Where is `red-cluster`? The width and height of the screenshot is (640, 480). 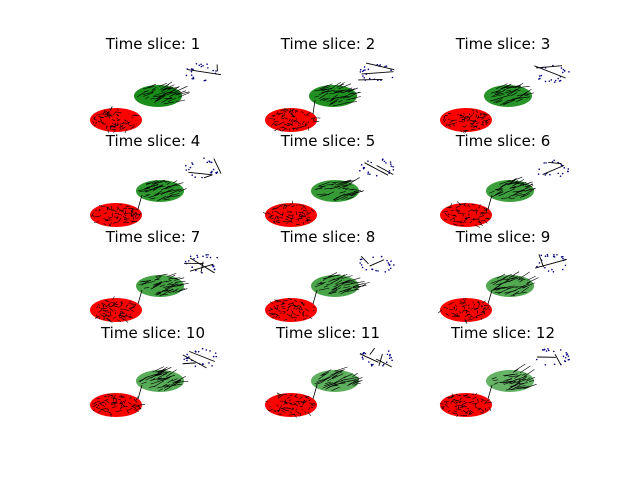 red-cluster is located at coordinates (466, 121).